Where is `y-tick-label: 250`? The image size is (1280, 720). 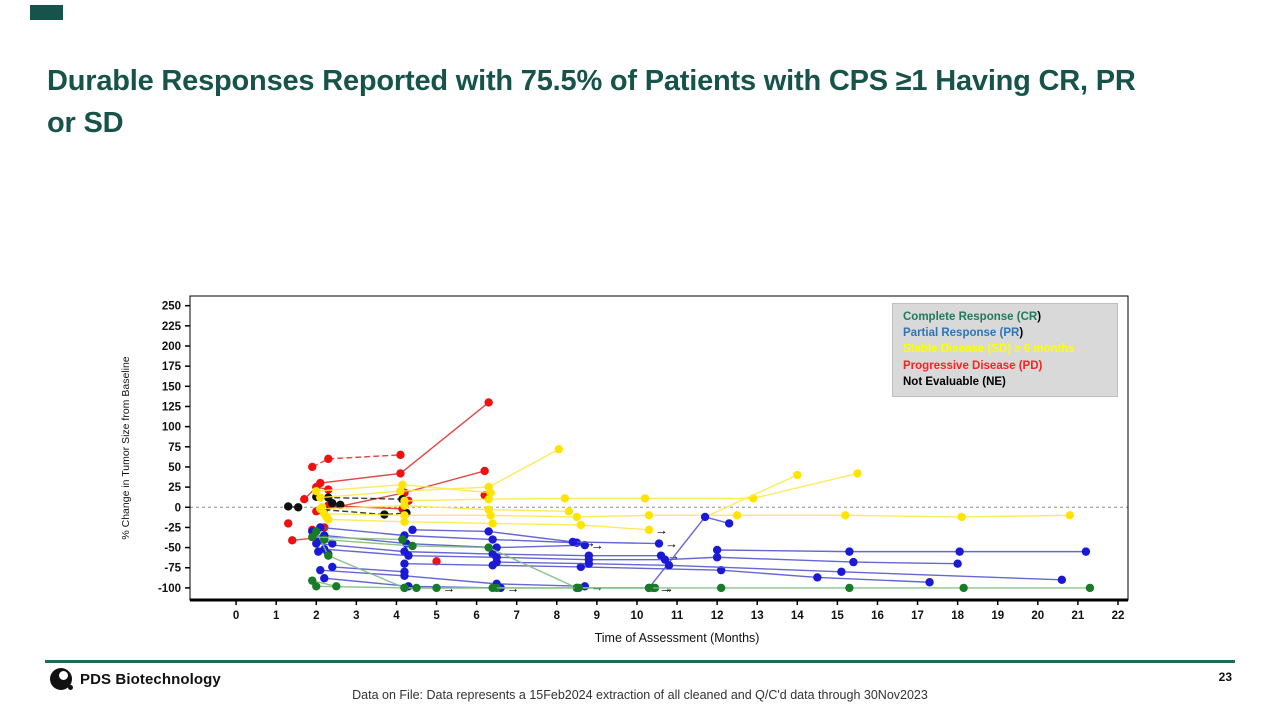
y-tick-label: 250 is located at coordinates (171, 307).